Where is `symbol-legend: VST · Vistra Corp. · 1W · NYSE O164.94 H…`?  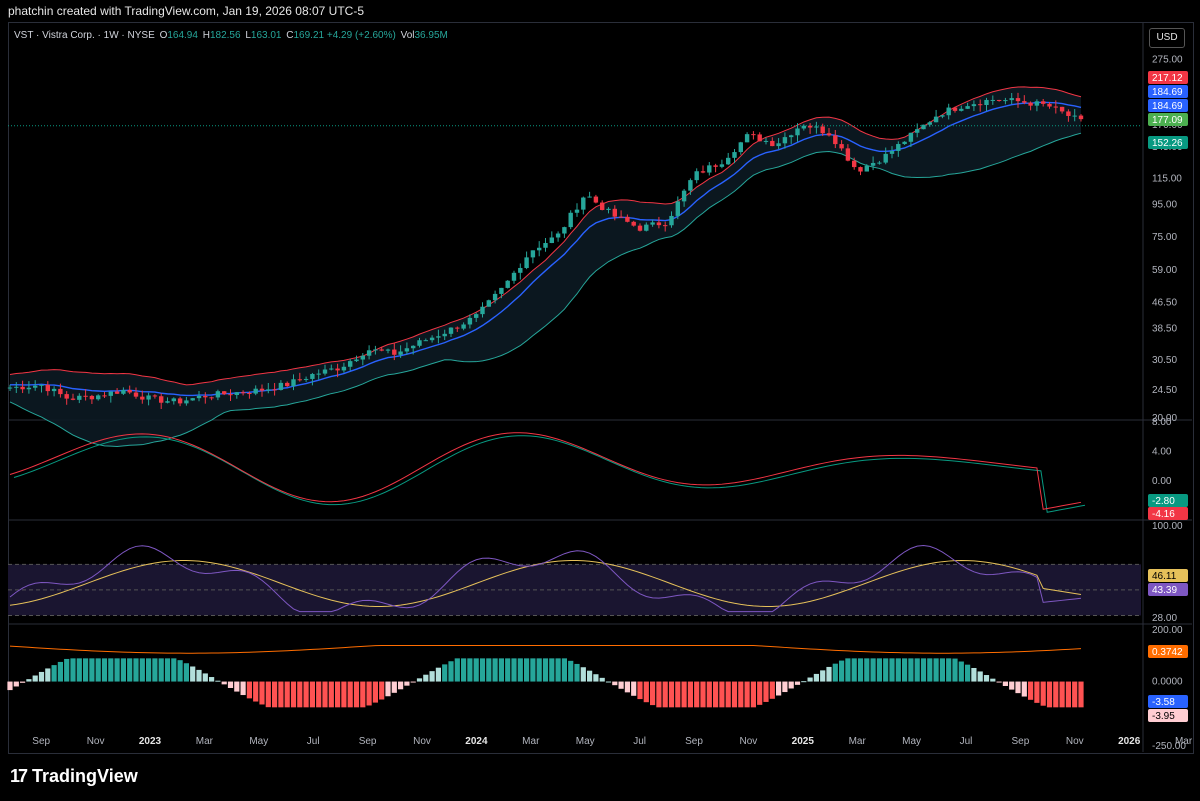
symbol-legend: VST · Vistra Corp. · 1W · NYSE O164.94 H… is located at coordinates (231, 35).